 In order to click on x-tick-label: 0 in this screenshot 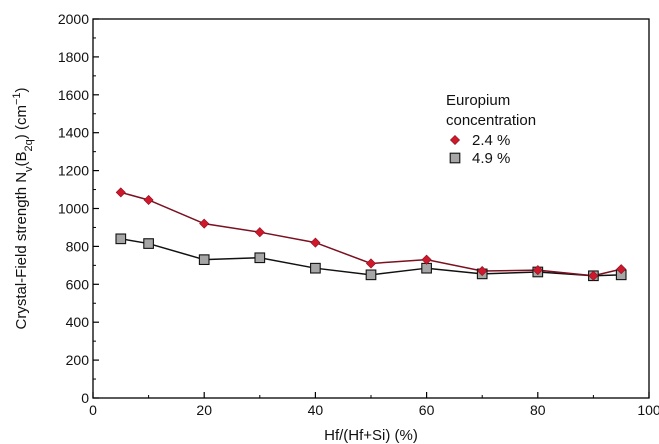, I will do `click(93, 410)`.